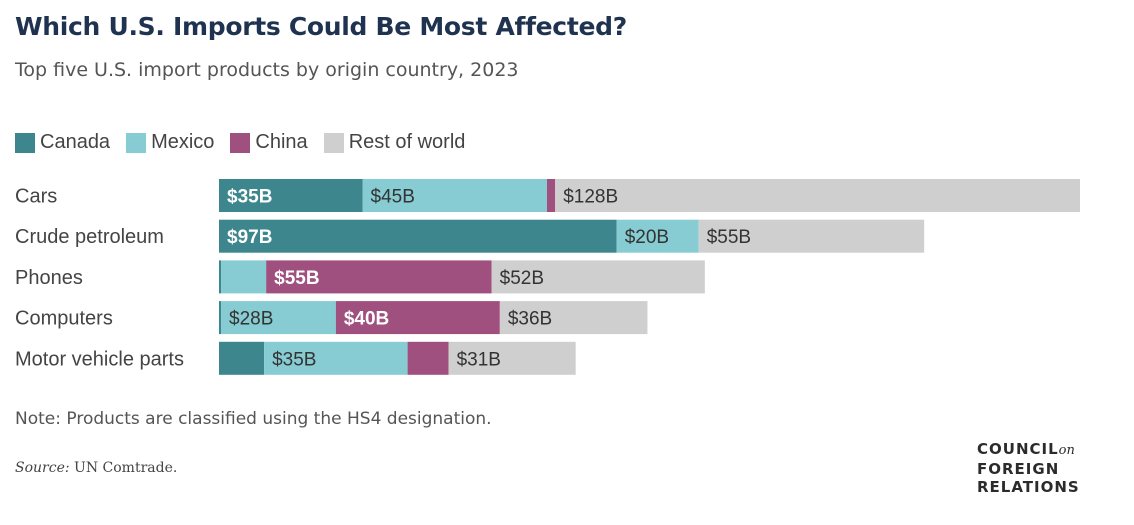 The width and height of the screenshot is (1134, 525). Describe the element at coordinates (36, 197) in the screenshot. I see `category-label-cars: Cars` at that location.